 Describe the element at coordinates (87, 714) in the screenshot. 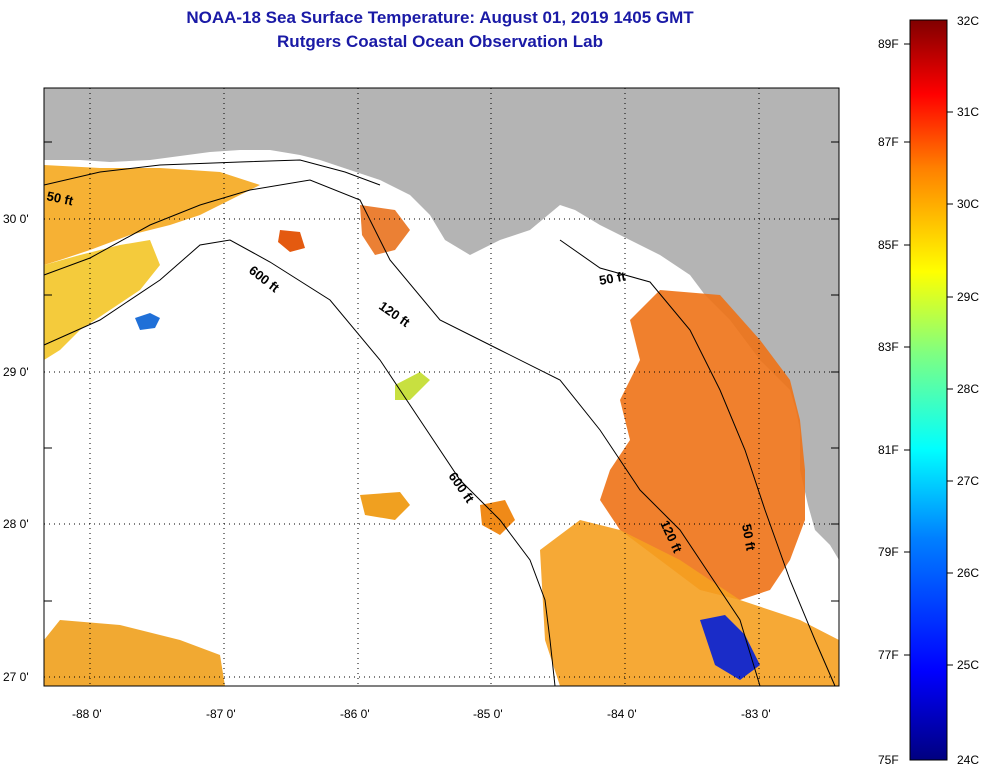

I see `lon-label: -88 0'` at that location.